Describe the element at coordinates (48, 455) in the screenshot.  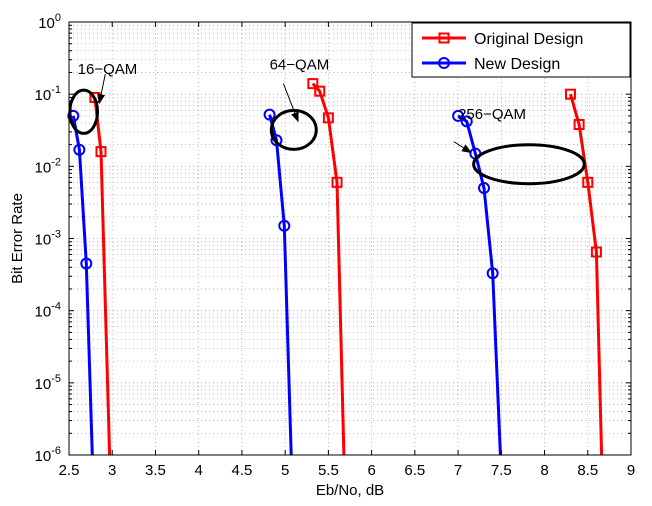
I see `y-tick-label: 10⁻⁶` at that location.